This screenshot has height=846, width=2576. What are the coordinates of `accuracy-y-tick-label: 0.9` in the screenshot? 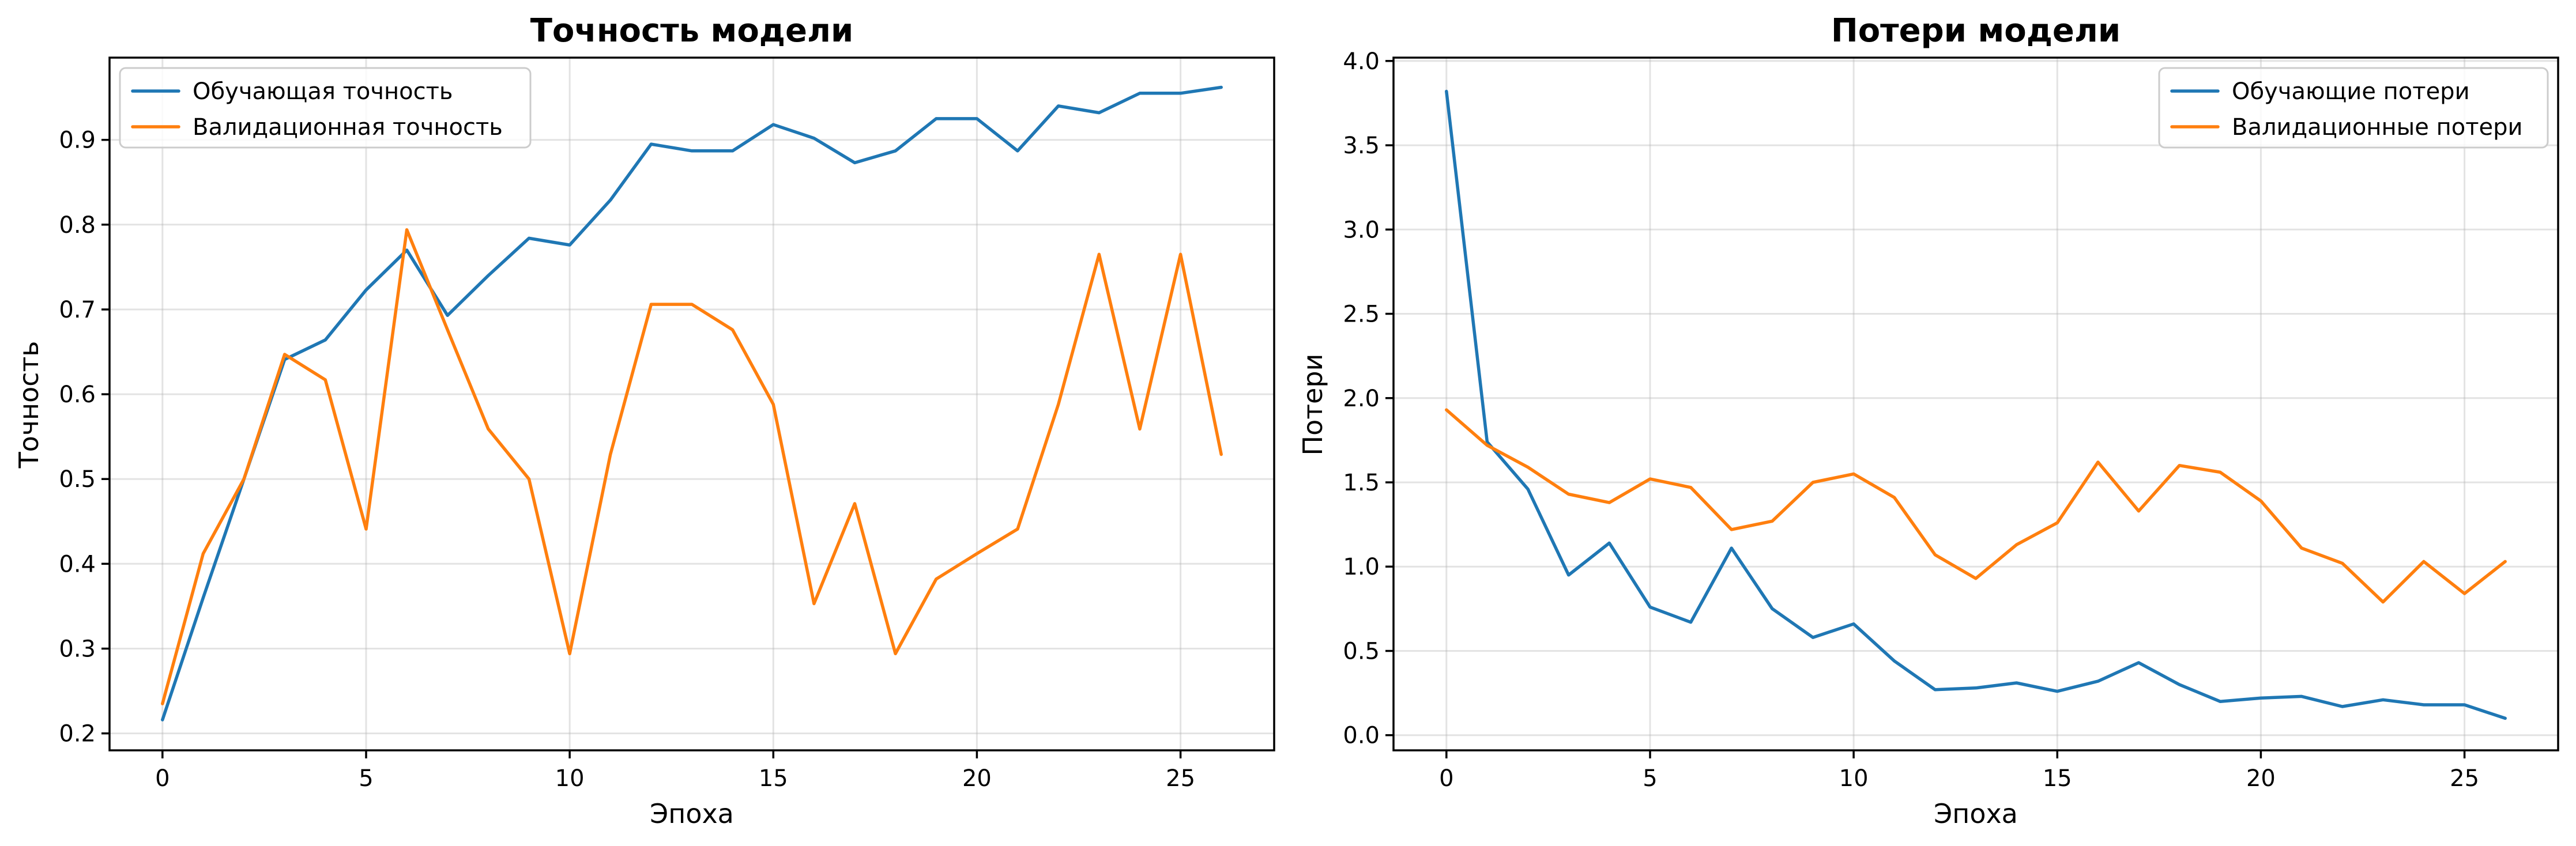 It's located at (77, 140).